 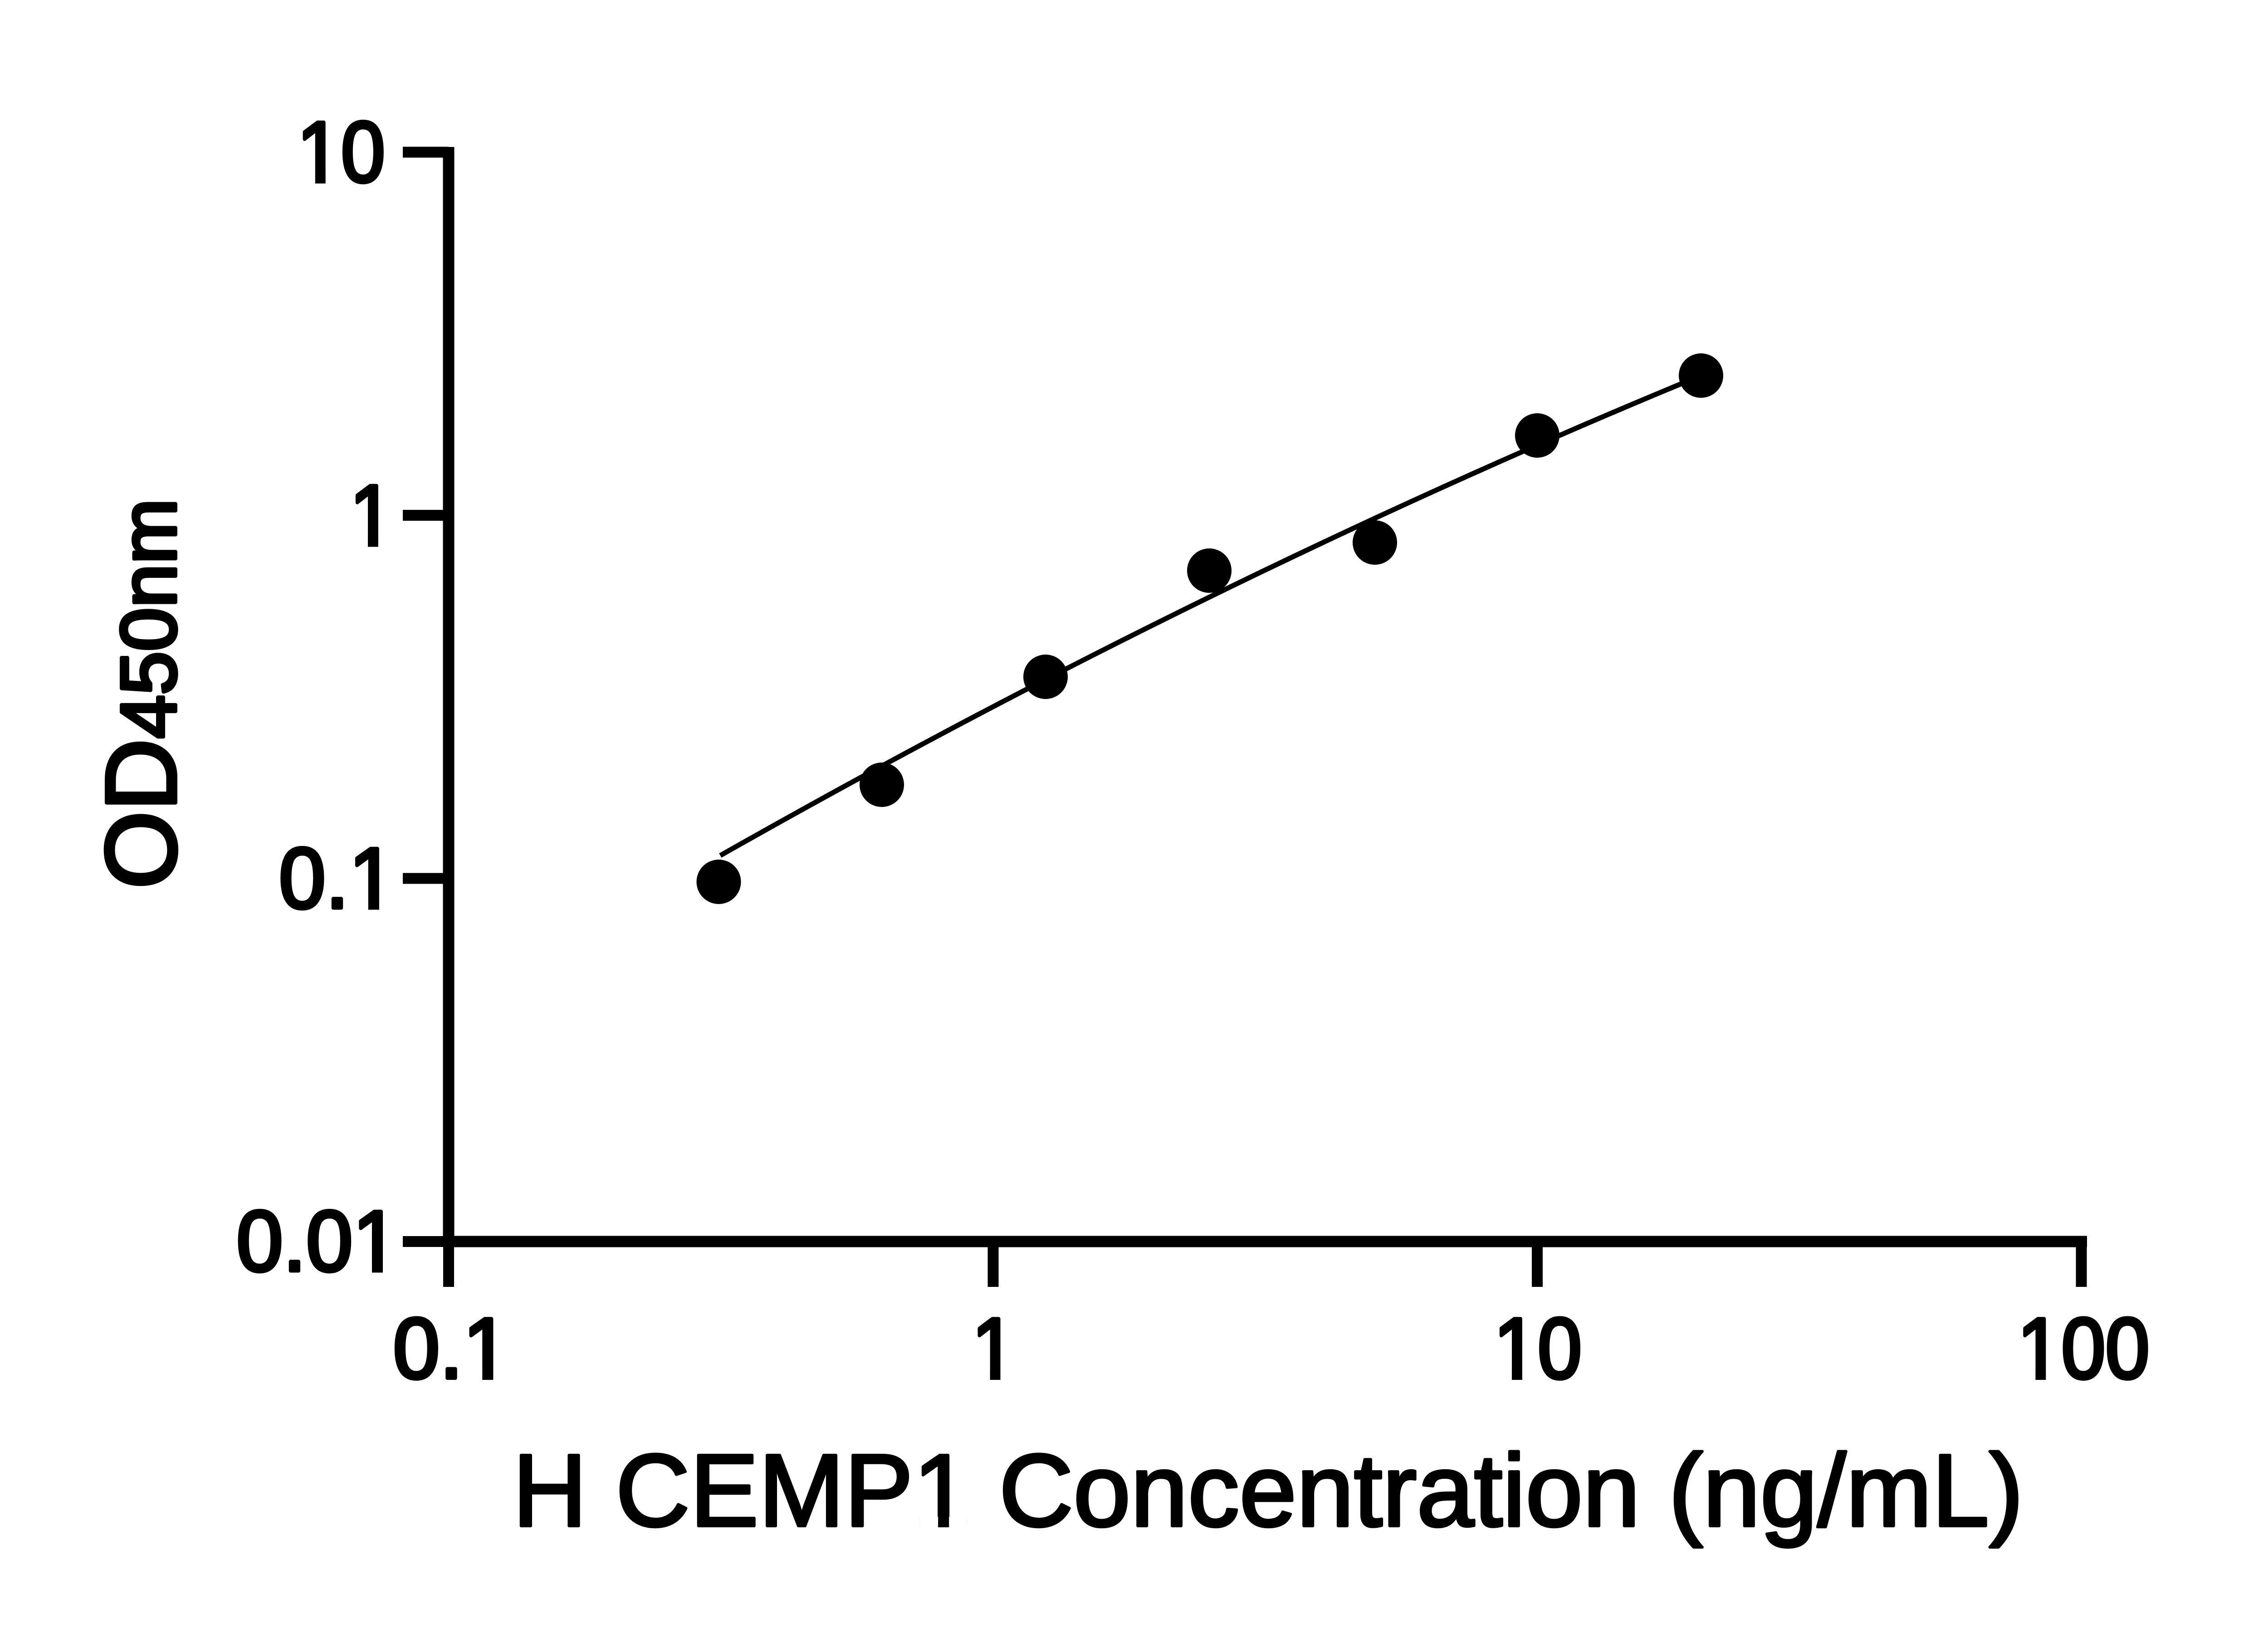 I want to click on svg-text: 100, so click(x=2084, y=1348).